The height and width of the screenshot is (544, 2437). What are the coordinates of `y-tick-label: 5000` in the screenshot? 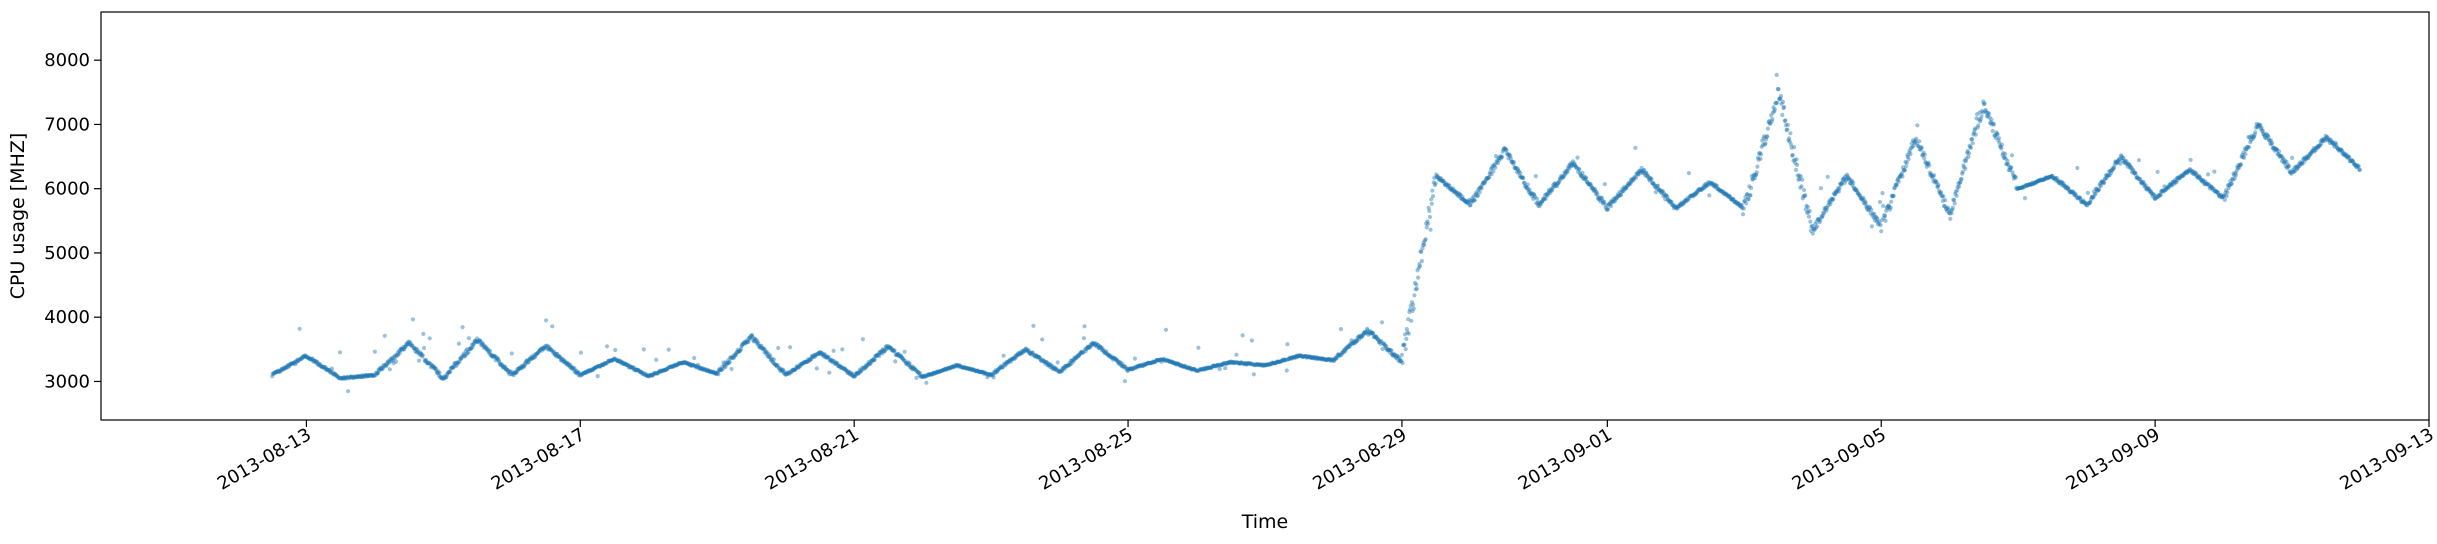 It's located at (67, 253).